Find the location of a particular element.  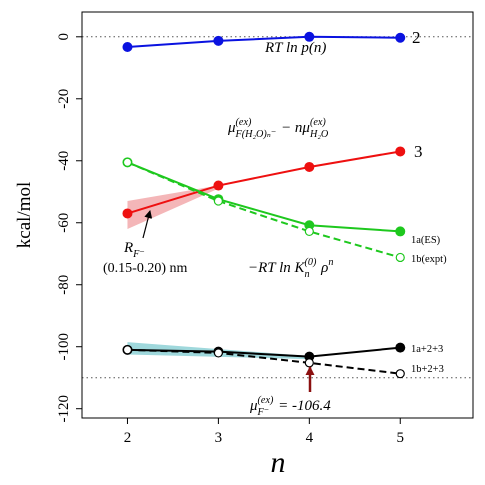

x-tick-label: 5 is located at coordinates (401, 438).